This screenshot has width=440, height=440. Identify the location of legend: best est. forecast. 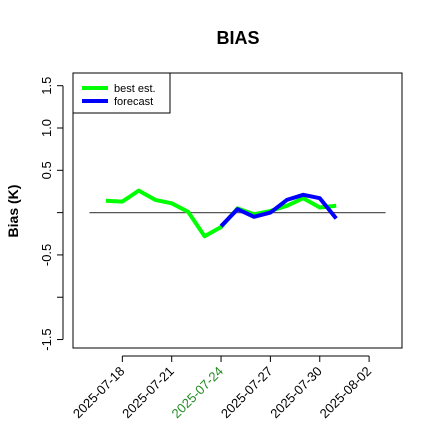
(121, 93).